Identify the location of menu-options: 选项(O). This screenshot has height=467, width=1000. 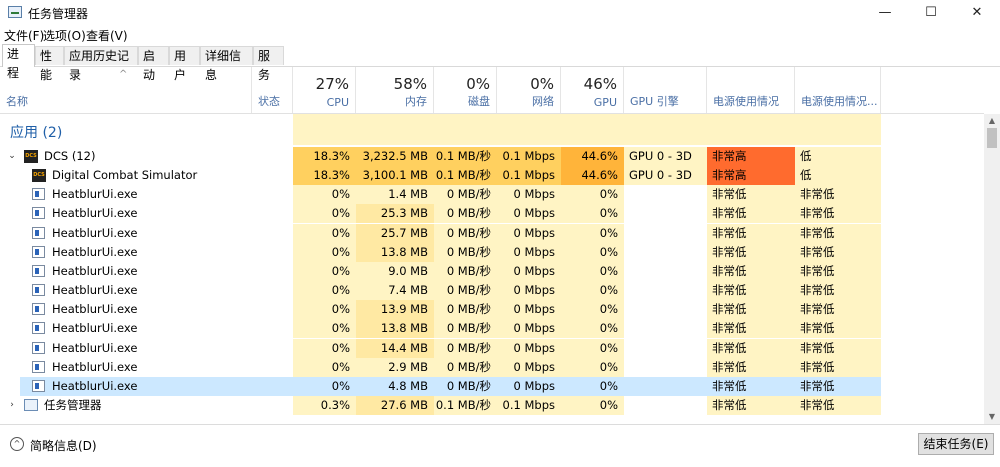
(64, 36).